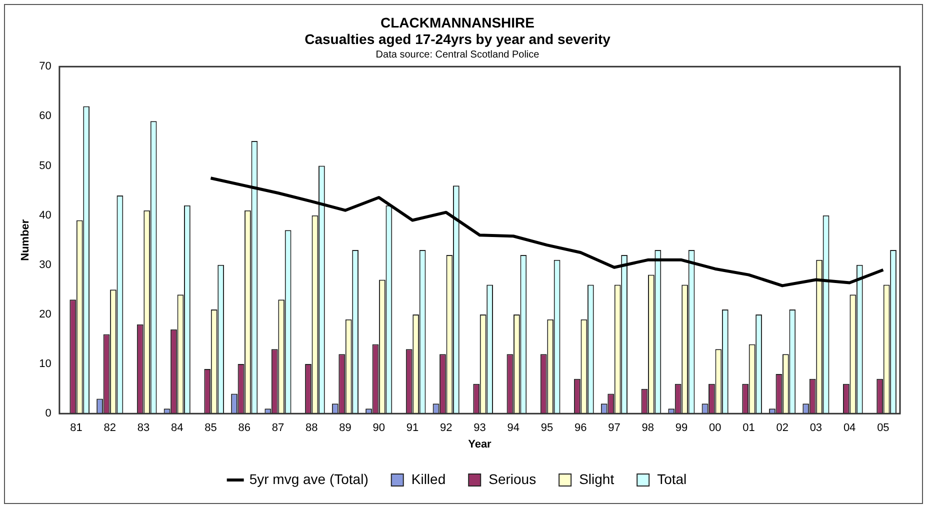  Describe the element at coordinates (45, 314) in the screenshot. I see `y-tick-label: 20` at that location.